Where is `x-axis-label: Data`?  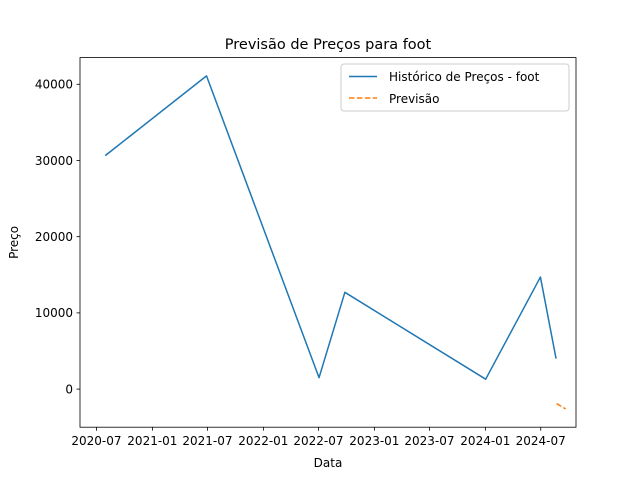 x-axis-label: Data is located at coordinates (328, 463).